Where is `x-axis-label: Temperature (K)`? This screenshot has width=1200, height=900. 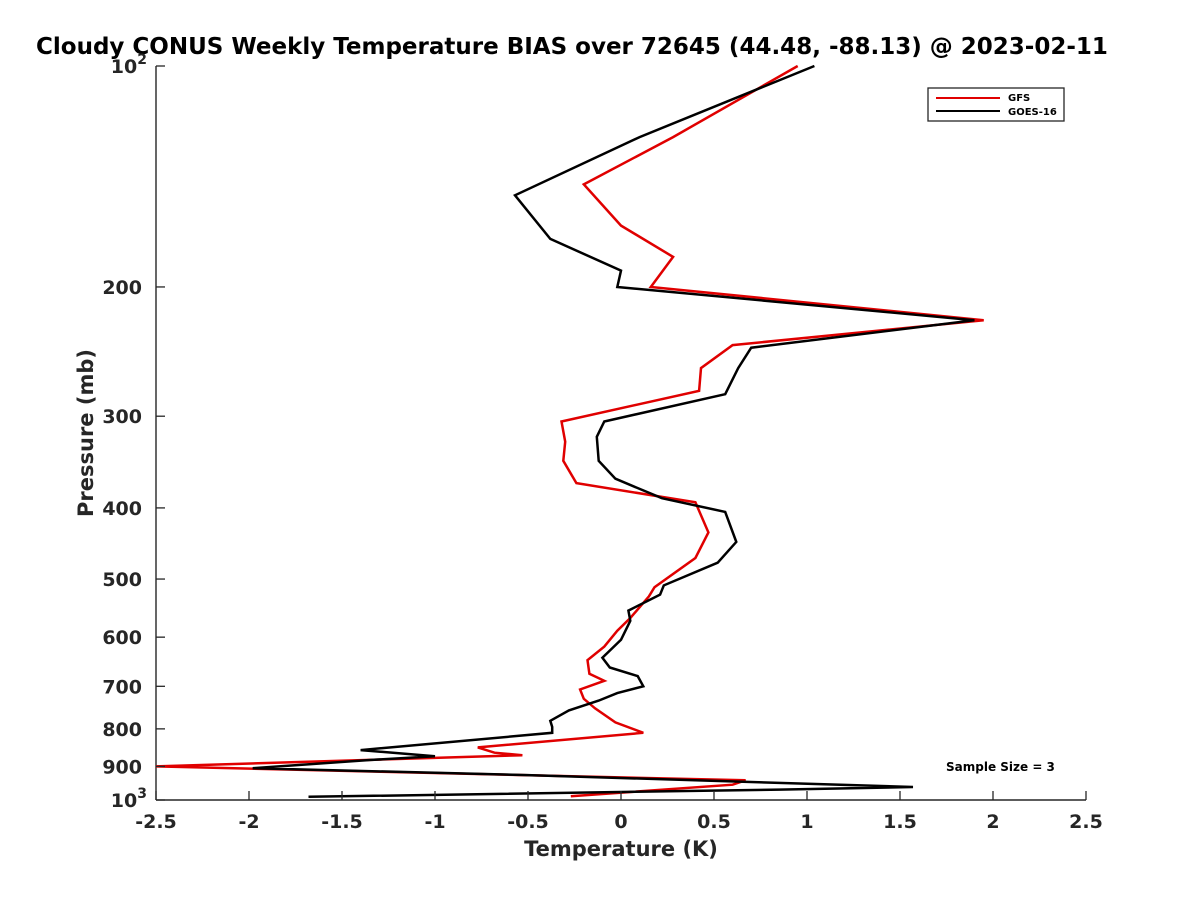
x-axis-label: Temperature (K) is located at coordinates (621, 849).